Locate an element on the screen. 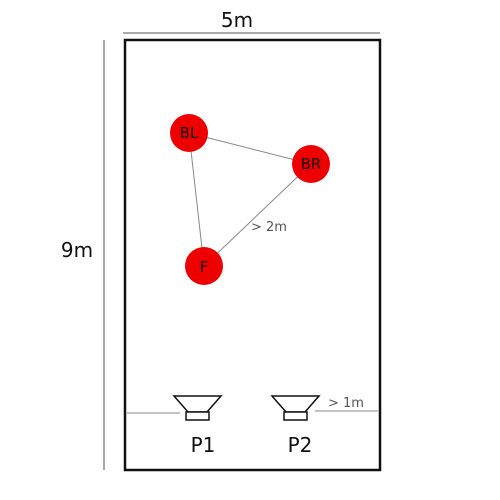 The height and width of the screenshot is (500, 500). speaker-p1-base-icon is located at coordinates (197, 416).